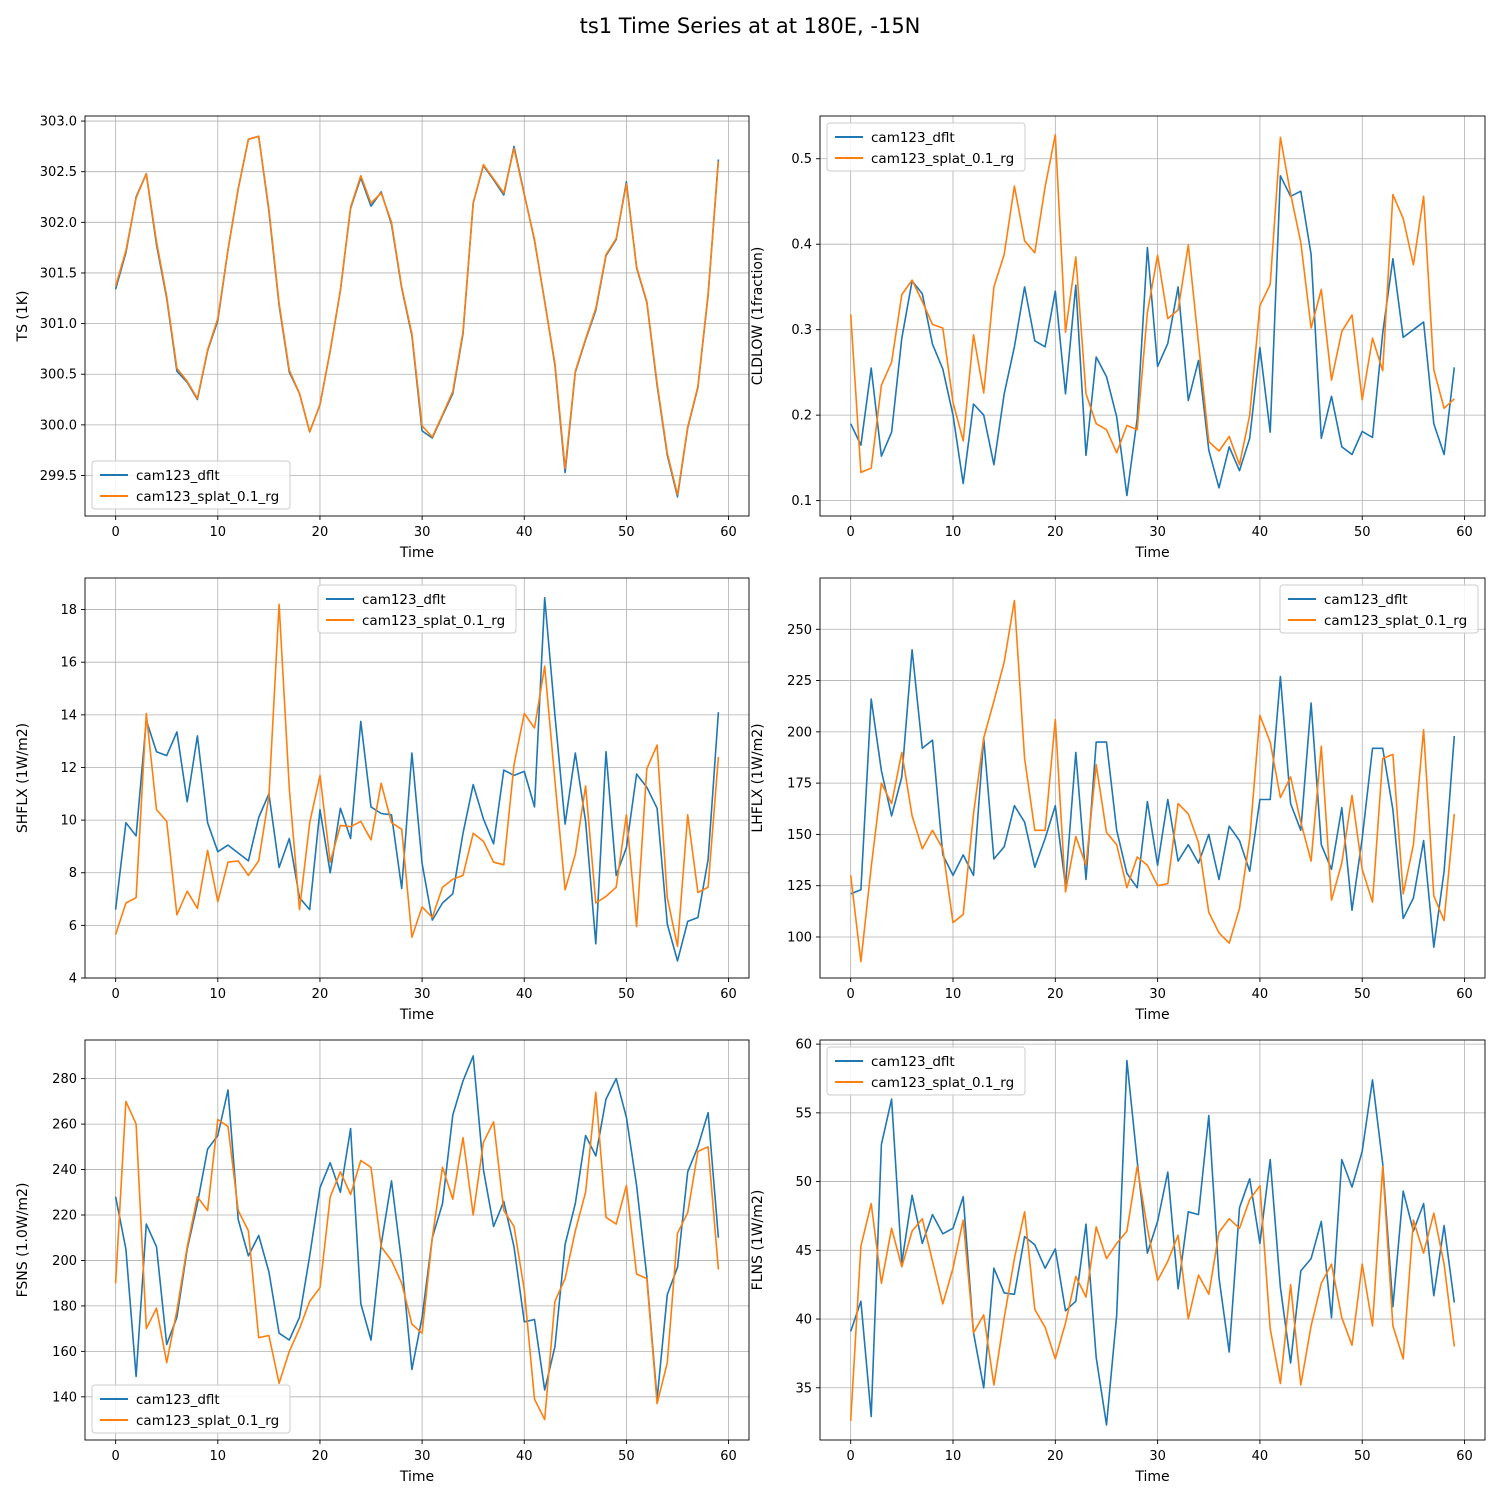 Image resolution: width=1500 pixels, height=1500 pixels. What do you see at coordinates (801, 501) in the screenshot?
I see `y-tick-label: 0.1` at bounding box center [801, 501].